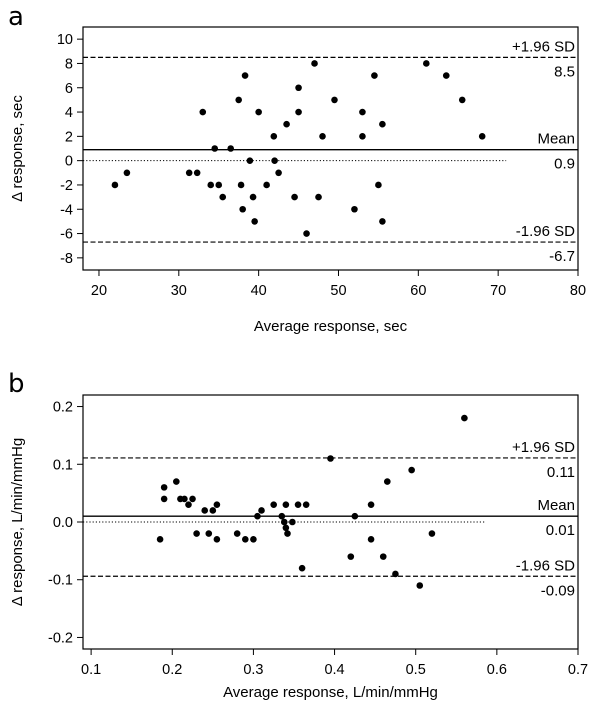 The image size is (600, 713). Describe the element at coordinates (69, 162) in the screenshot. I see `y-tick-label: 0` at that location.